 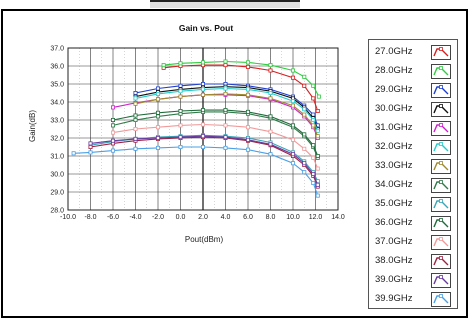 I want to click on legend-item: 35.0GHz, so click(x=413, y=205).